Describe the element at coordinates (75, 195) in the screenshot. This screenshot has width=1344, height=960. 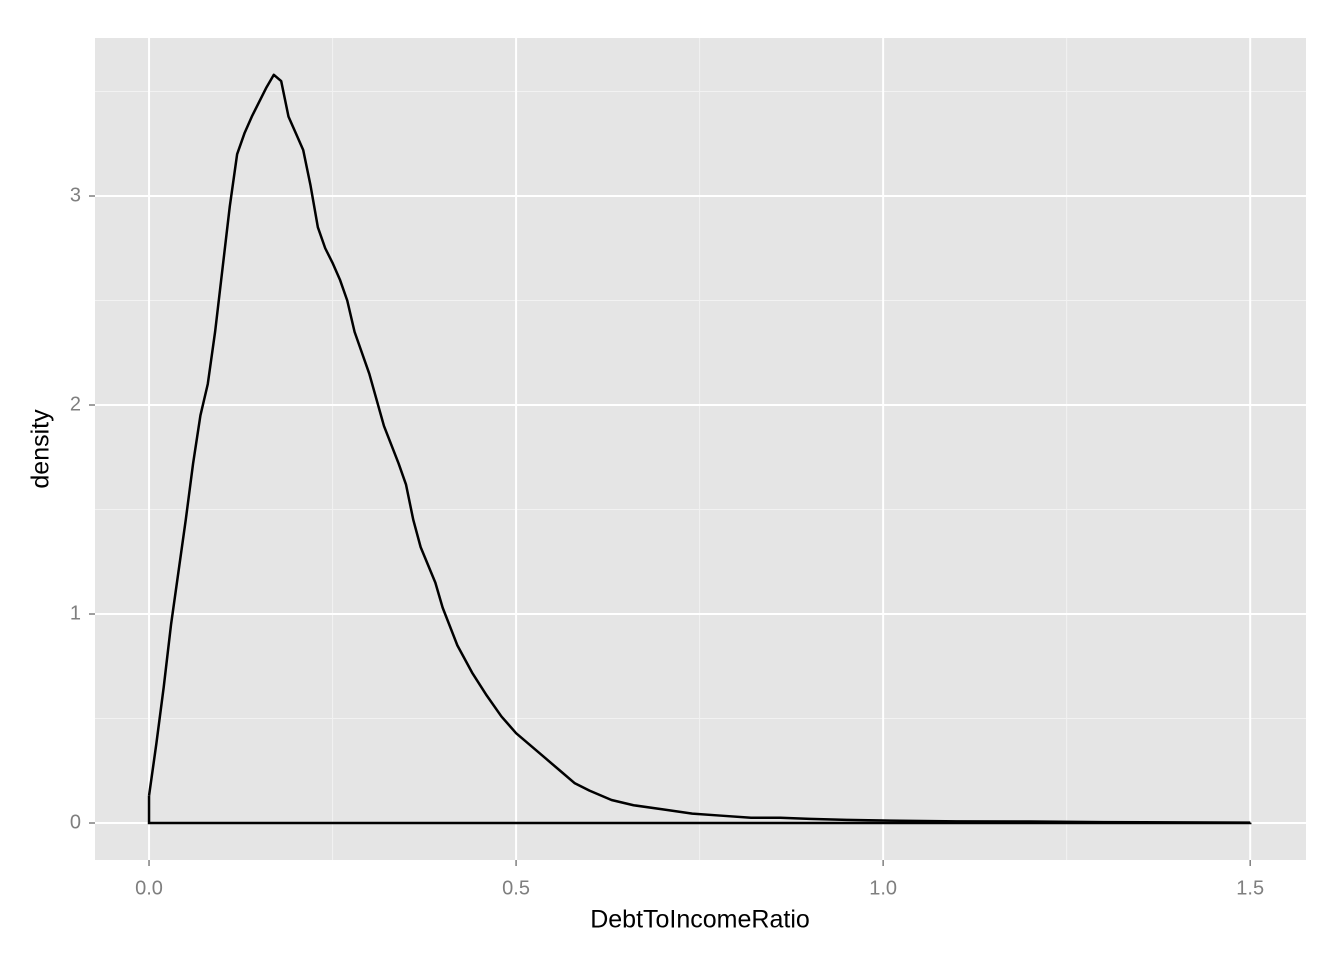
I see `y-tick-label: 3` at that location.